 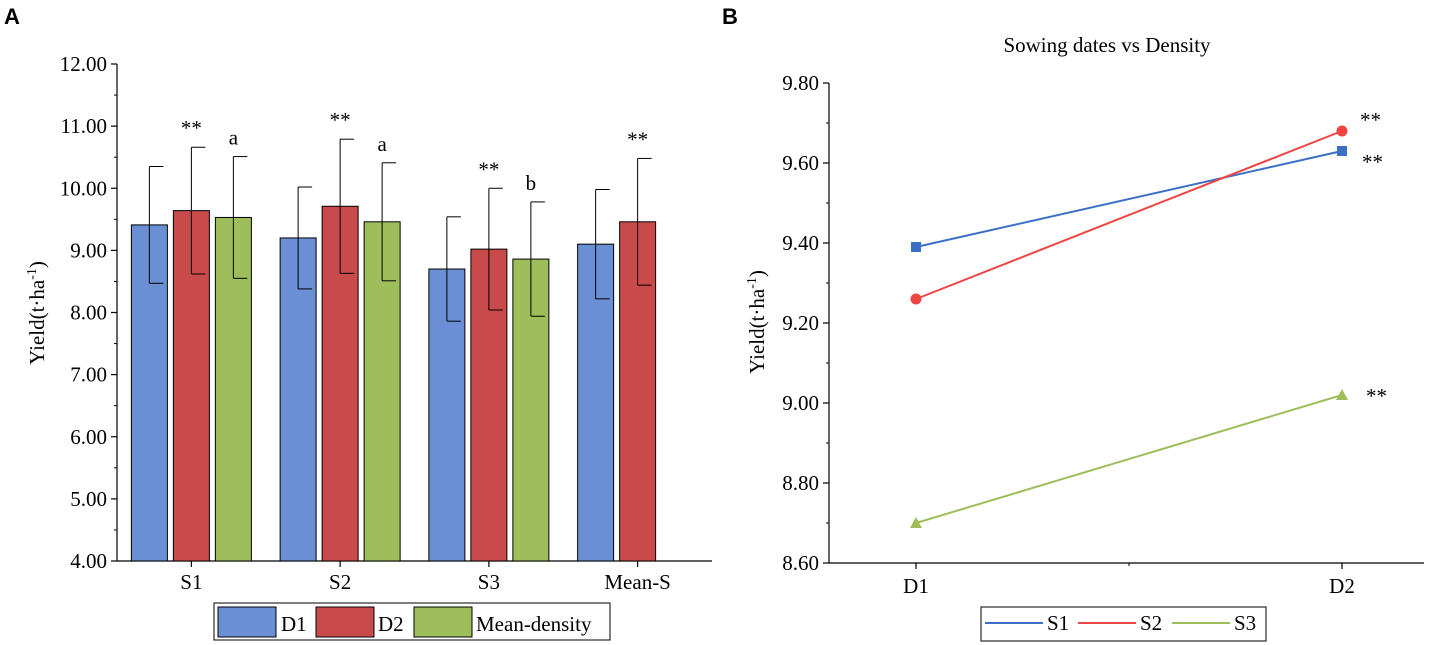 I want to click on y-tick-label-7-00: 7.00, so click(x=88, y=375).